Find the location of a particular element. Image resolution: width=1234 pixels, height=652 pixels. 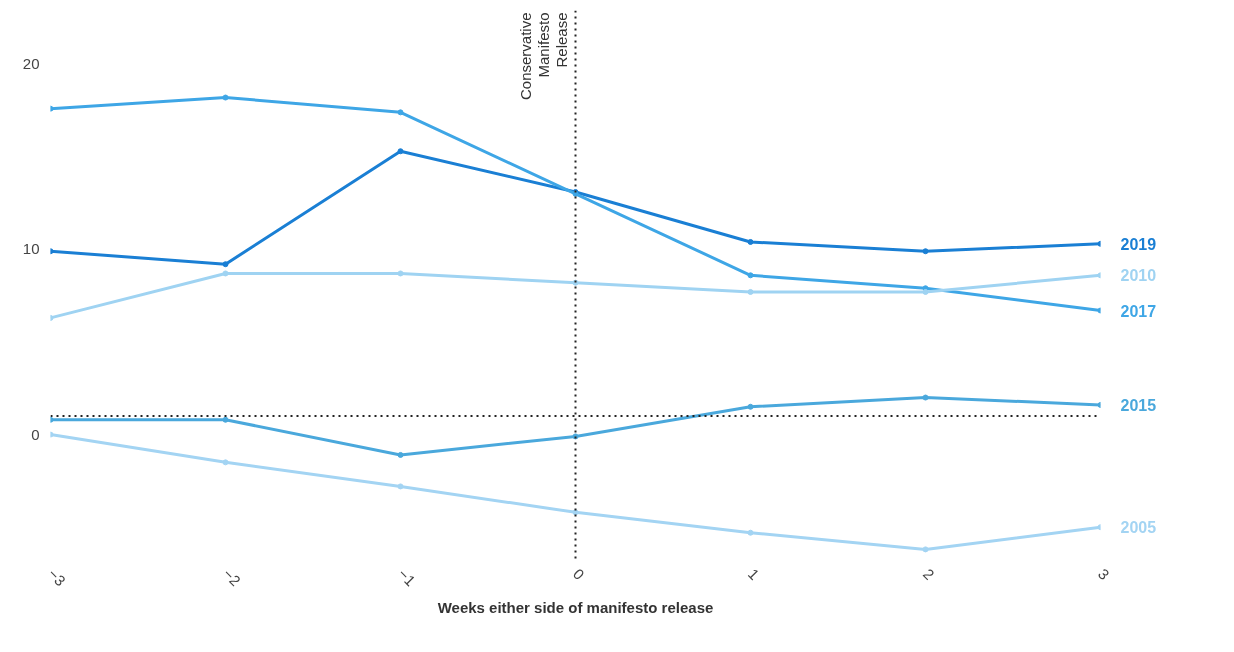

series-label: 2010 is located at coordinates (1138, 276).